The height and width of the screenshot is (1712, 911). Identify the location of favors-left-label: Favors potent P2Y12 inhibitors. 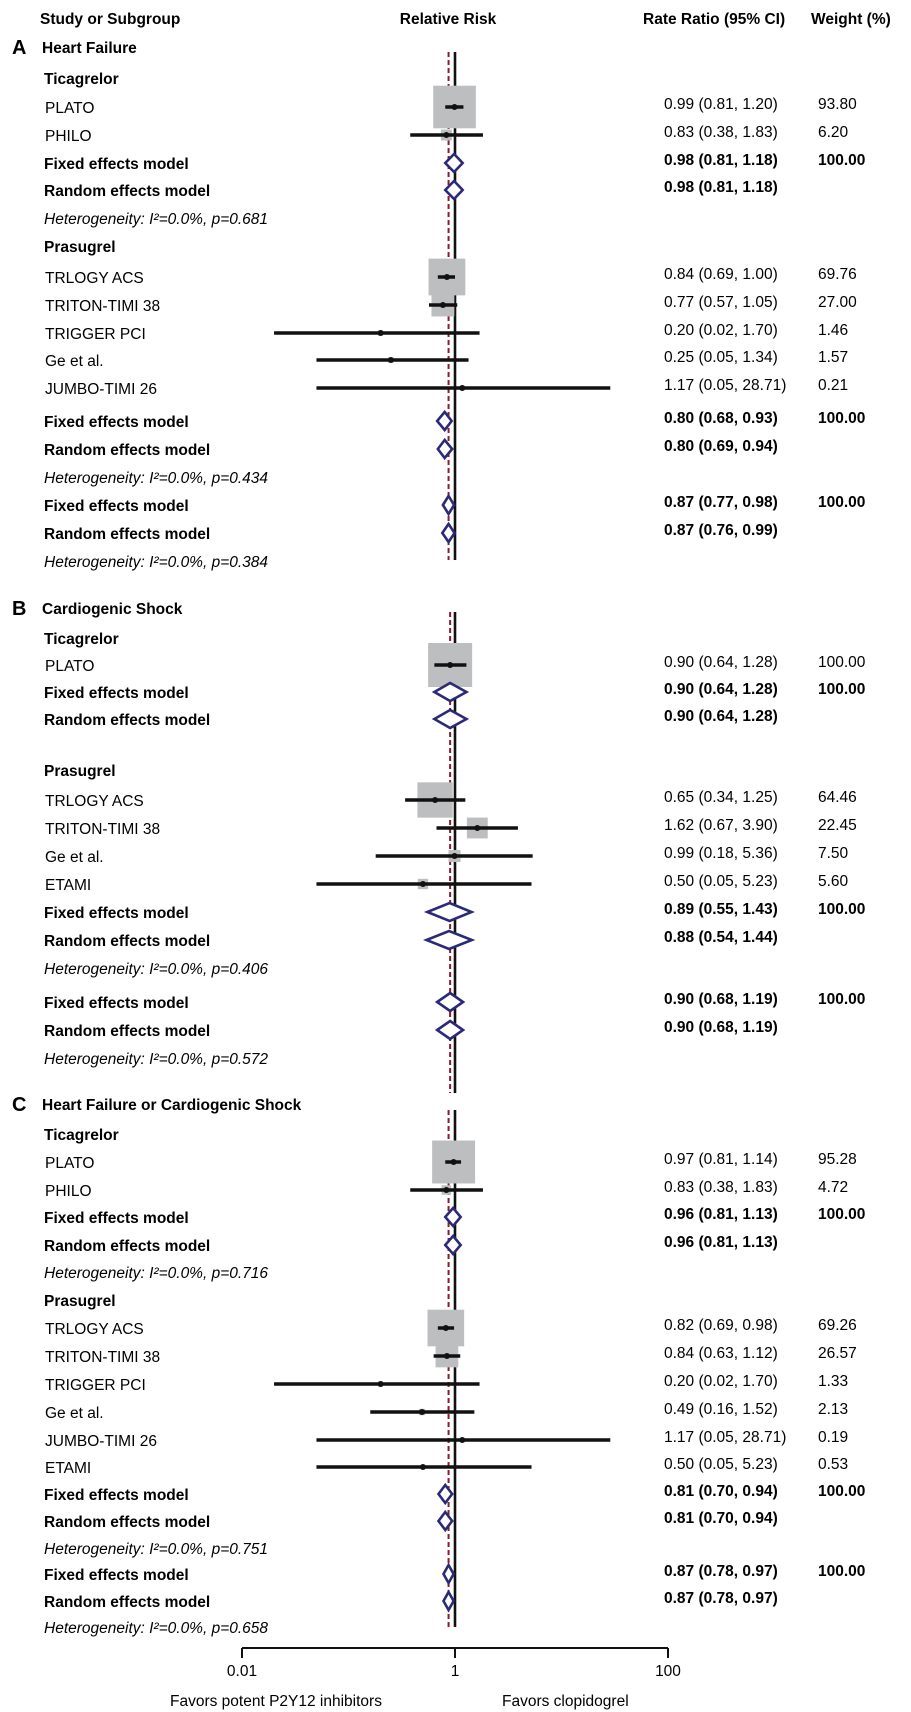
(276, 1701).